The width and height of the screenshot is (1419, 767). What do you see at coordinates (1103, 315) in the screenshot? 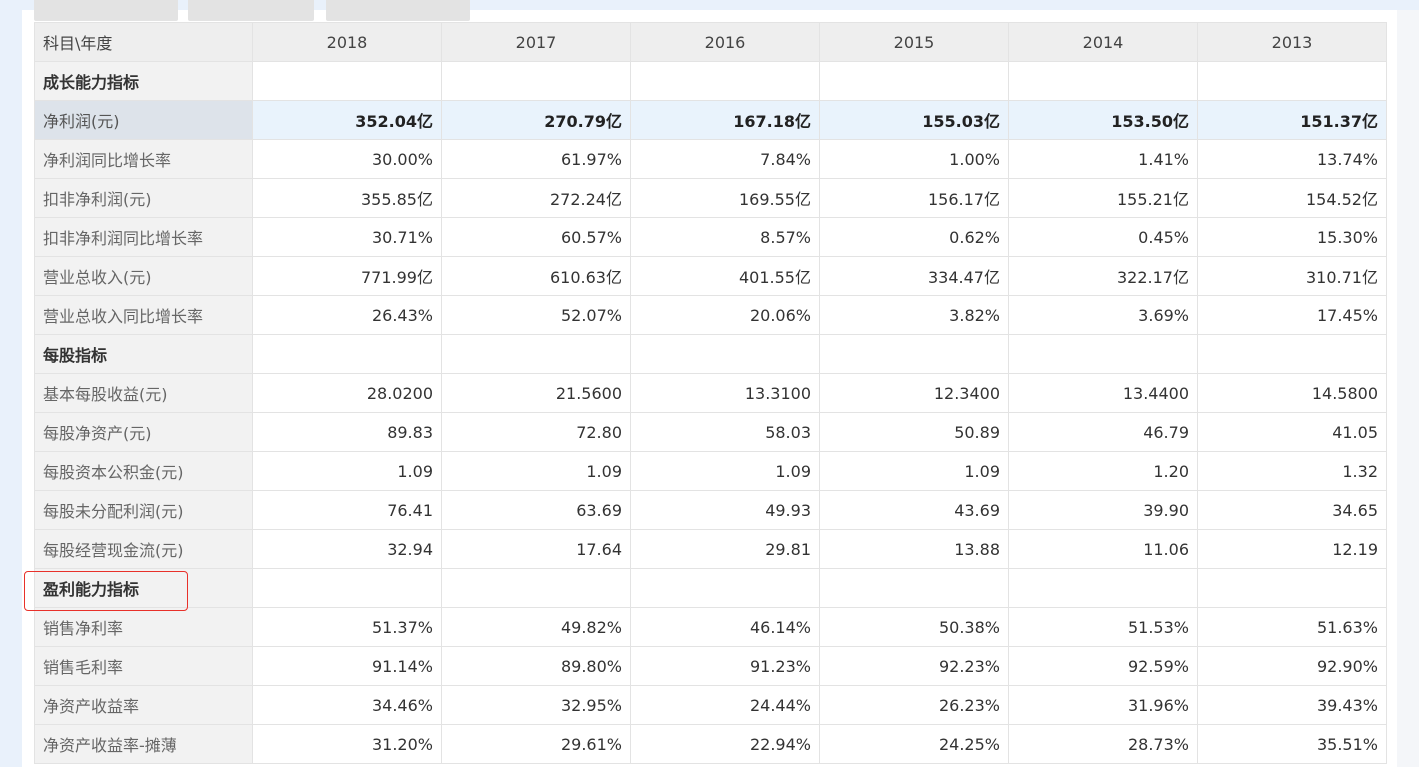
I see `value-cell: 3.69%` at bounding box center [1103, 315].